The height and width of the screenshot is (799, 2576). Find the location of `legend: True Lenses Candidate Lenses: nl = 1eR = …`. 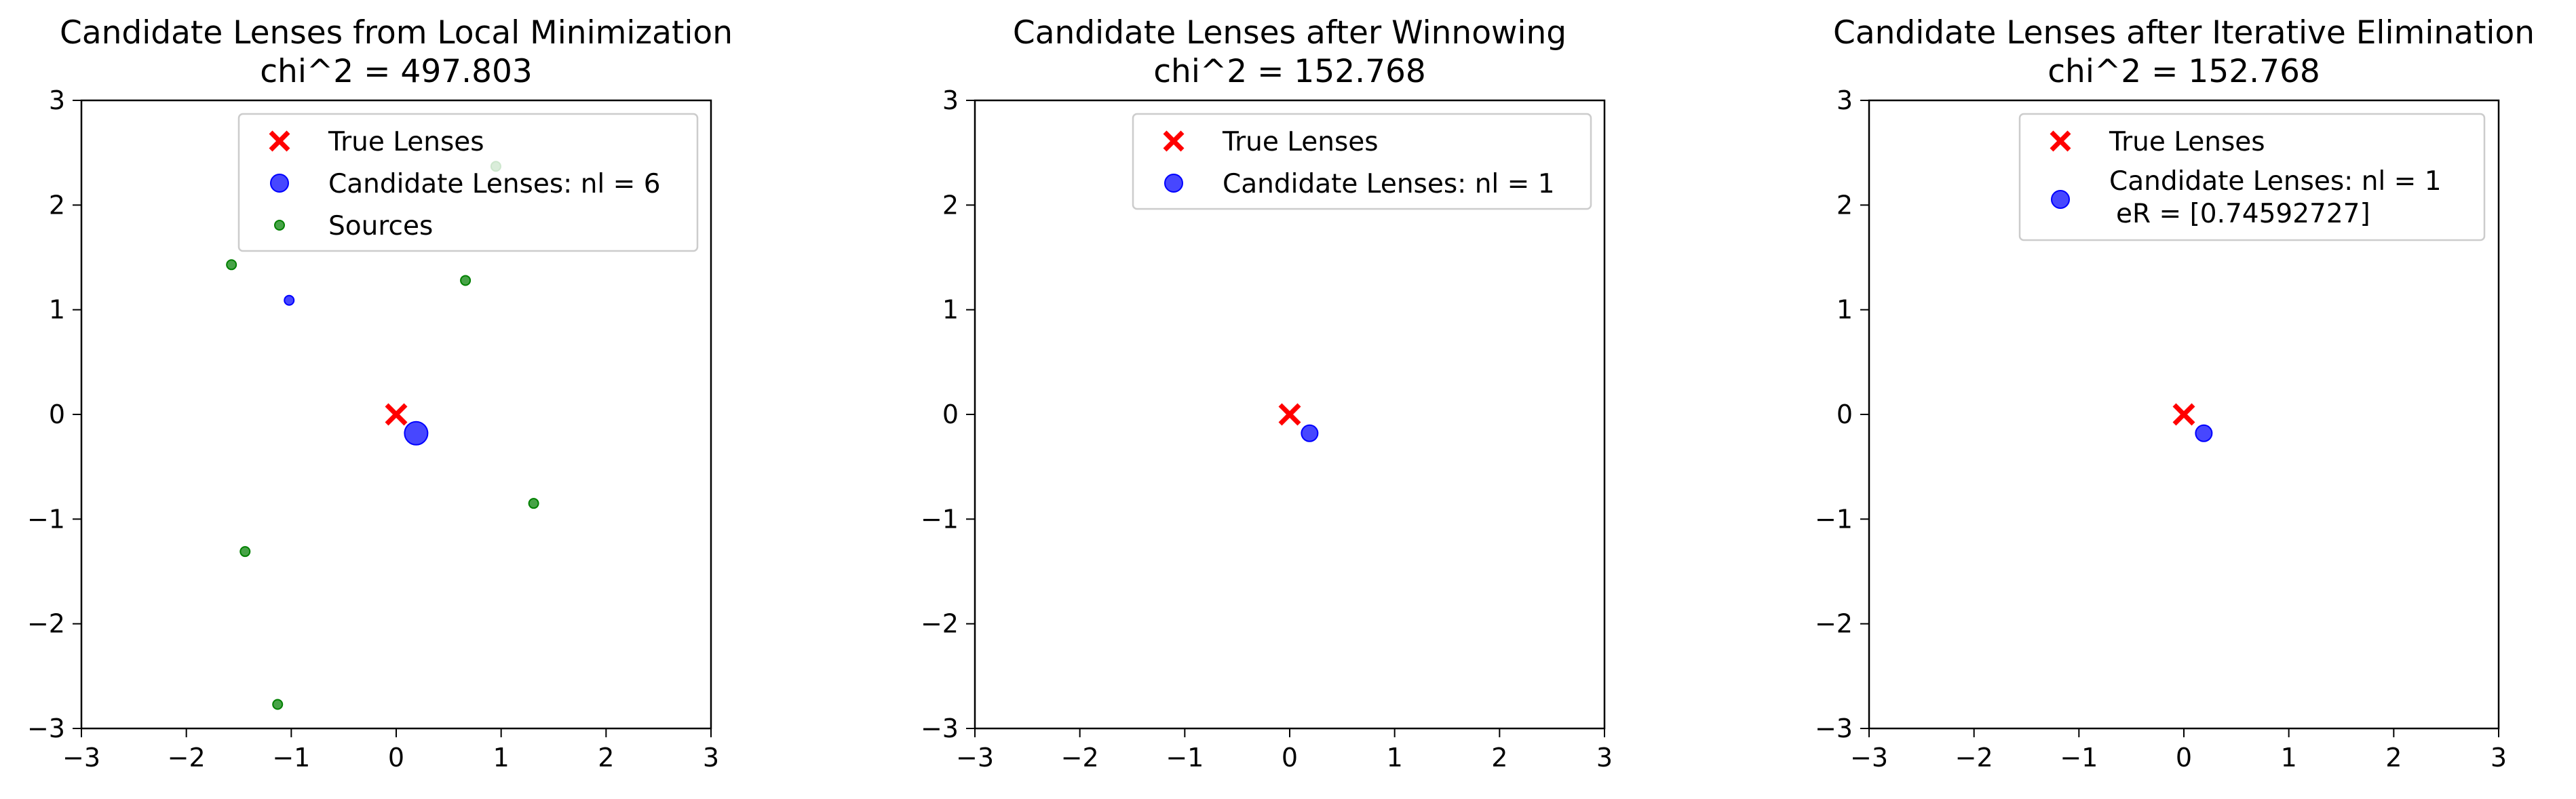

legend: True Lenses Candidate Lenses: nl = 1eR = … is located at coordinates (2252, 177).